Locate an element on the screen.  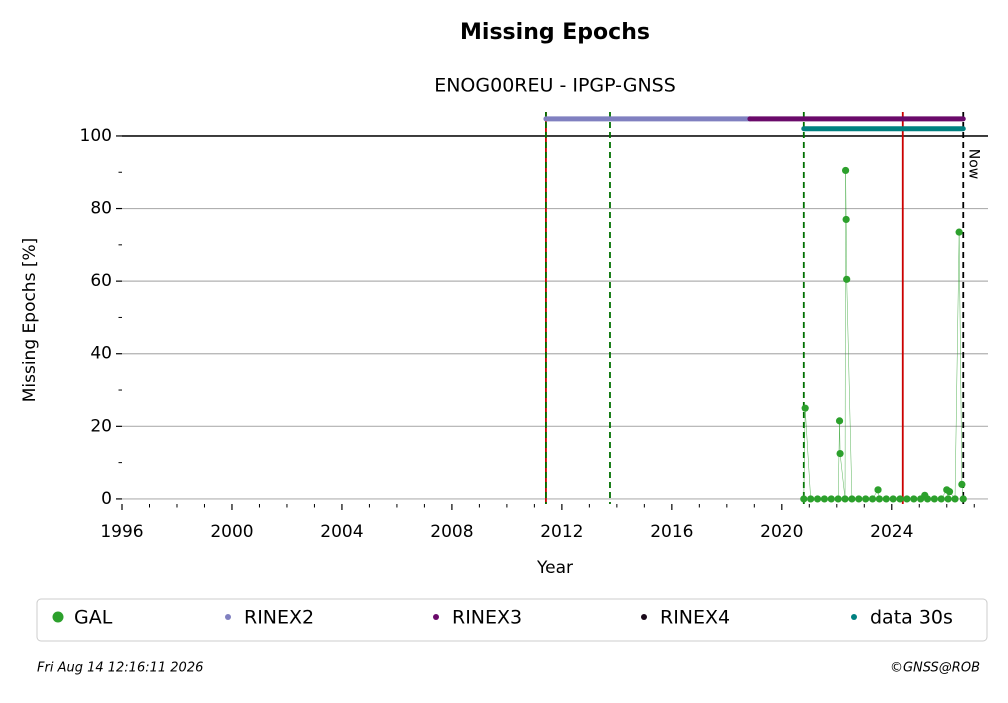
x-tick-label: 2016 is located at coordinates (671, 532).